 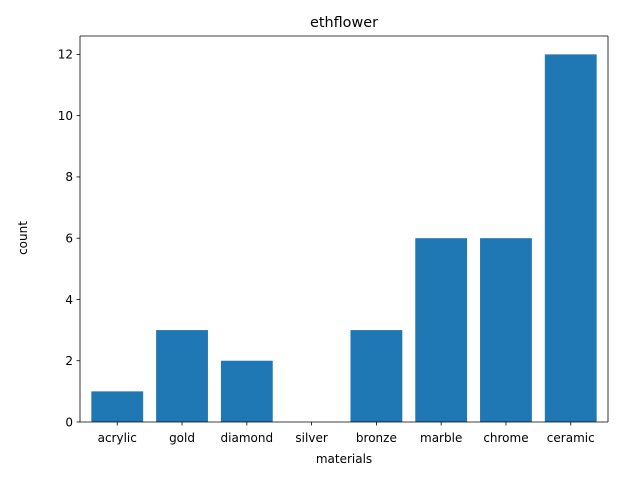 I want to click on y-tick-label: 2, so click(x=69, y=361).